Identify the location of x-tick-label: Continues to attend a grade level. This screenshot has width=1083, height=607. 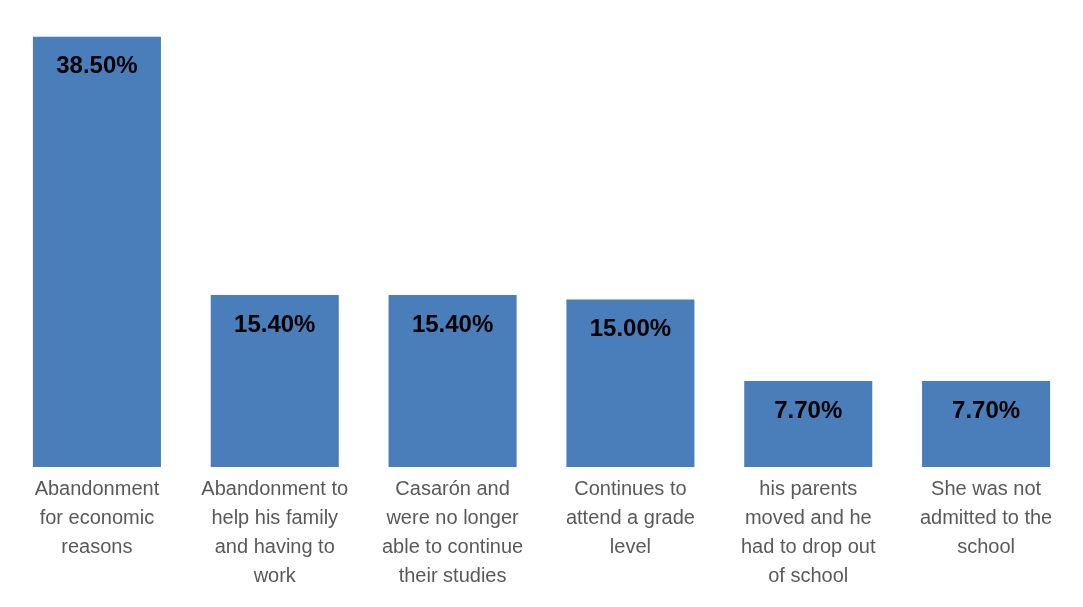
(630, 517).